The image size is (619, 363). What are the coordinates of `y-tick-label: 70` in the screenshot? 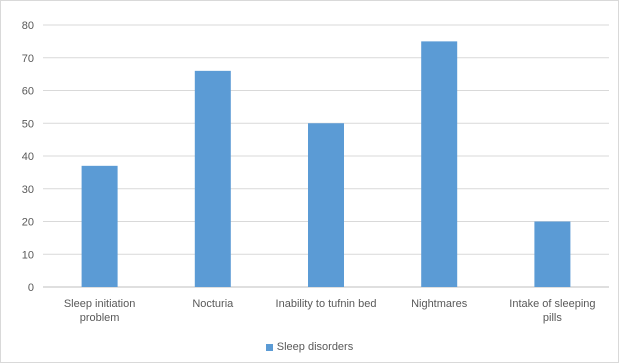 It's located at (28, 59).